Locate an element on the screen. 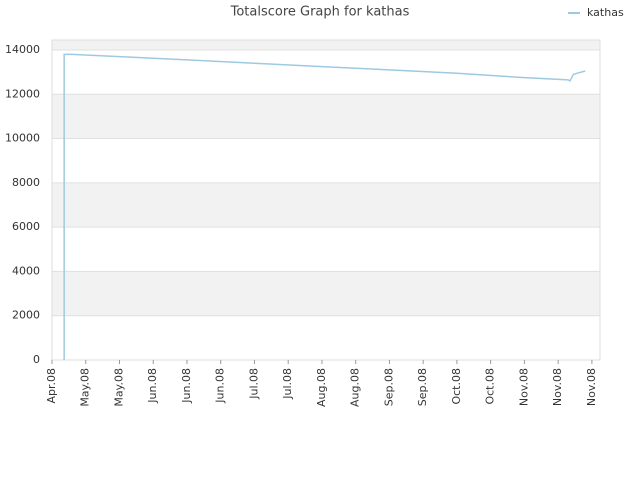 The height and width of the screenshot is (480, 640). y-tick-label: 0 is located at coordinates (36, 359).